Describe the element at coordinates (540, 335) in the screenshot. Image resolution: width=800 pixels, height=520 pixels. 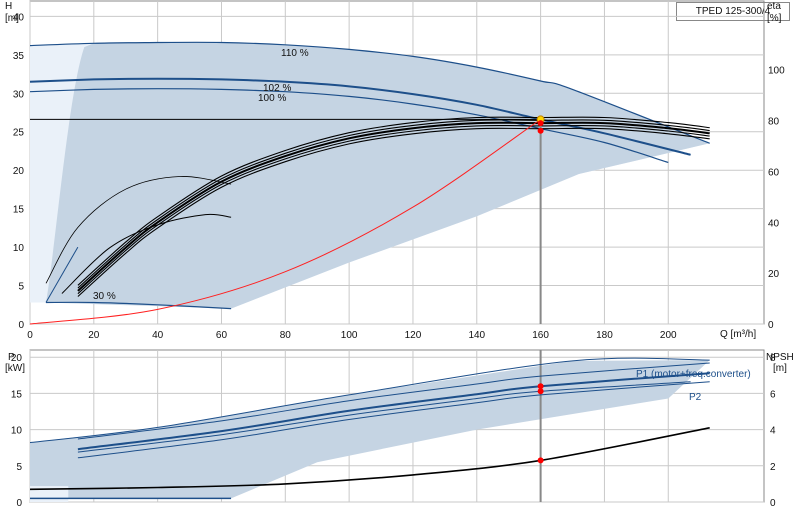
I see `x-tick-label: 160` at that location.